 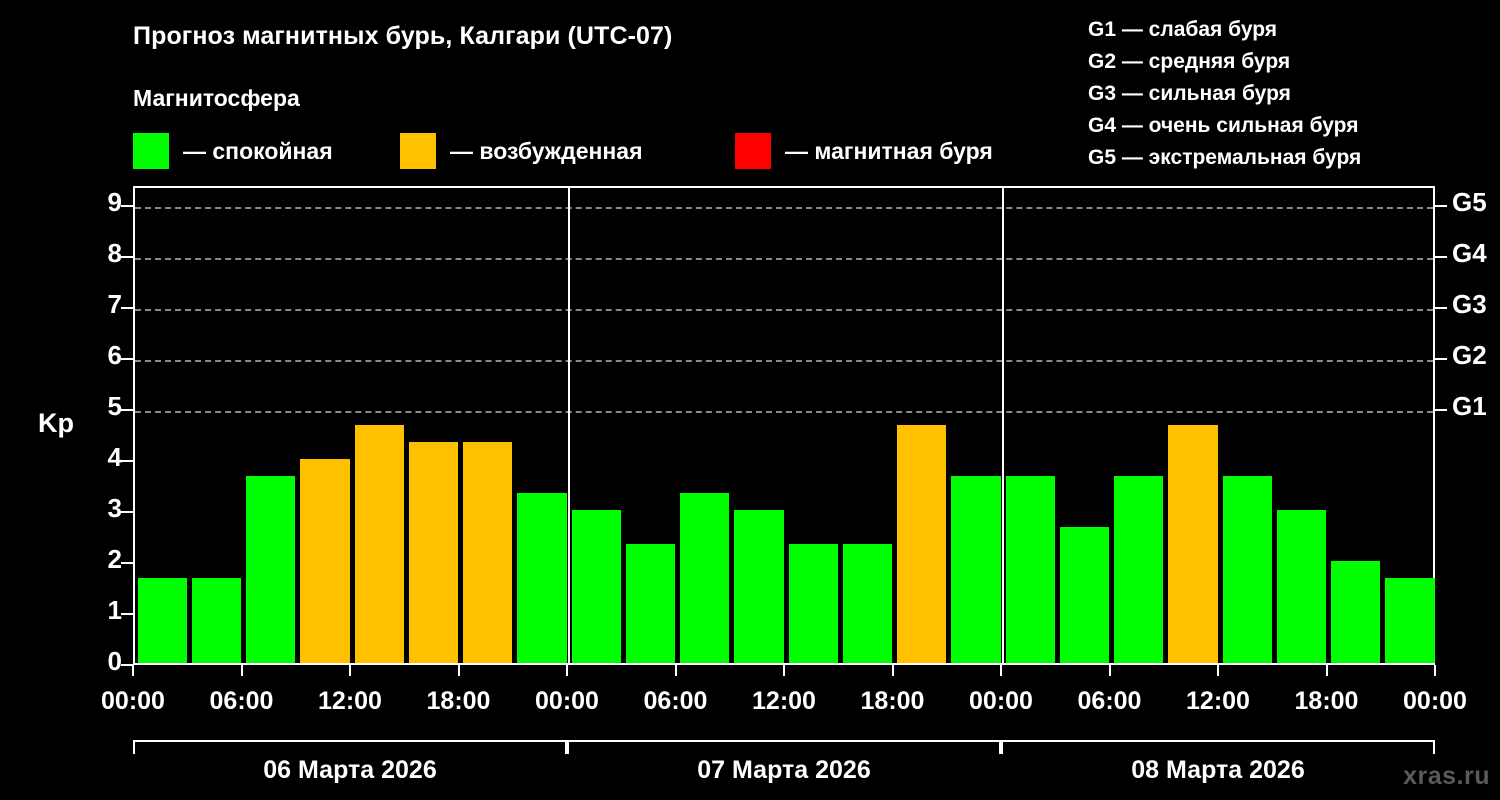 I want to click on g-axis-label-g5: G5, so click(x=1469, y=202).